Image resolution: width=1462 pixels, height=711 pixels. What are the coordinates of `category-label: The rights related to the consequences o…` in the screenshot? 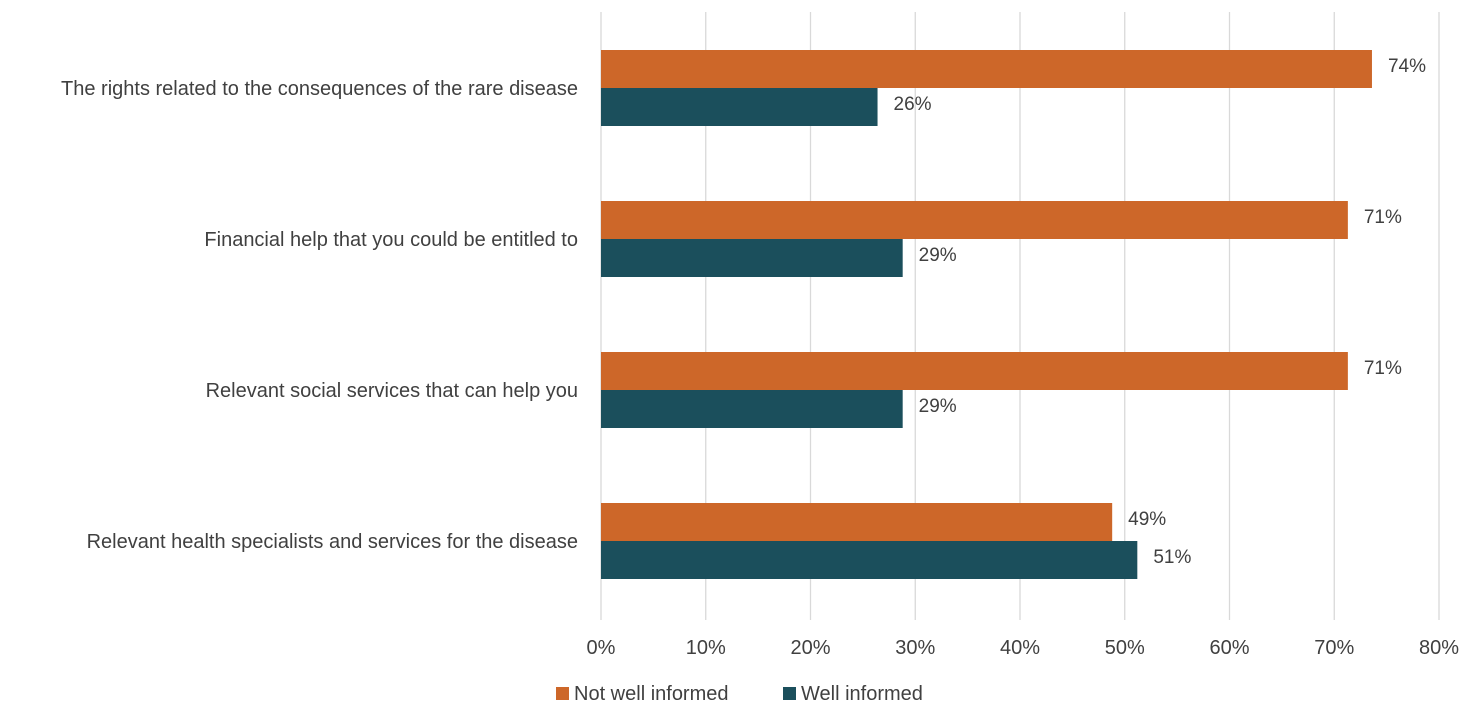 It's located at (319, 89).